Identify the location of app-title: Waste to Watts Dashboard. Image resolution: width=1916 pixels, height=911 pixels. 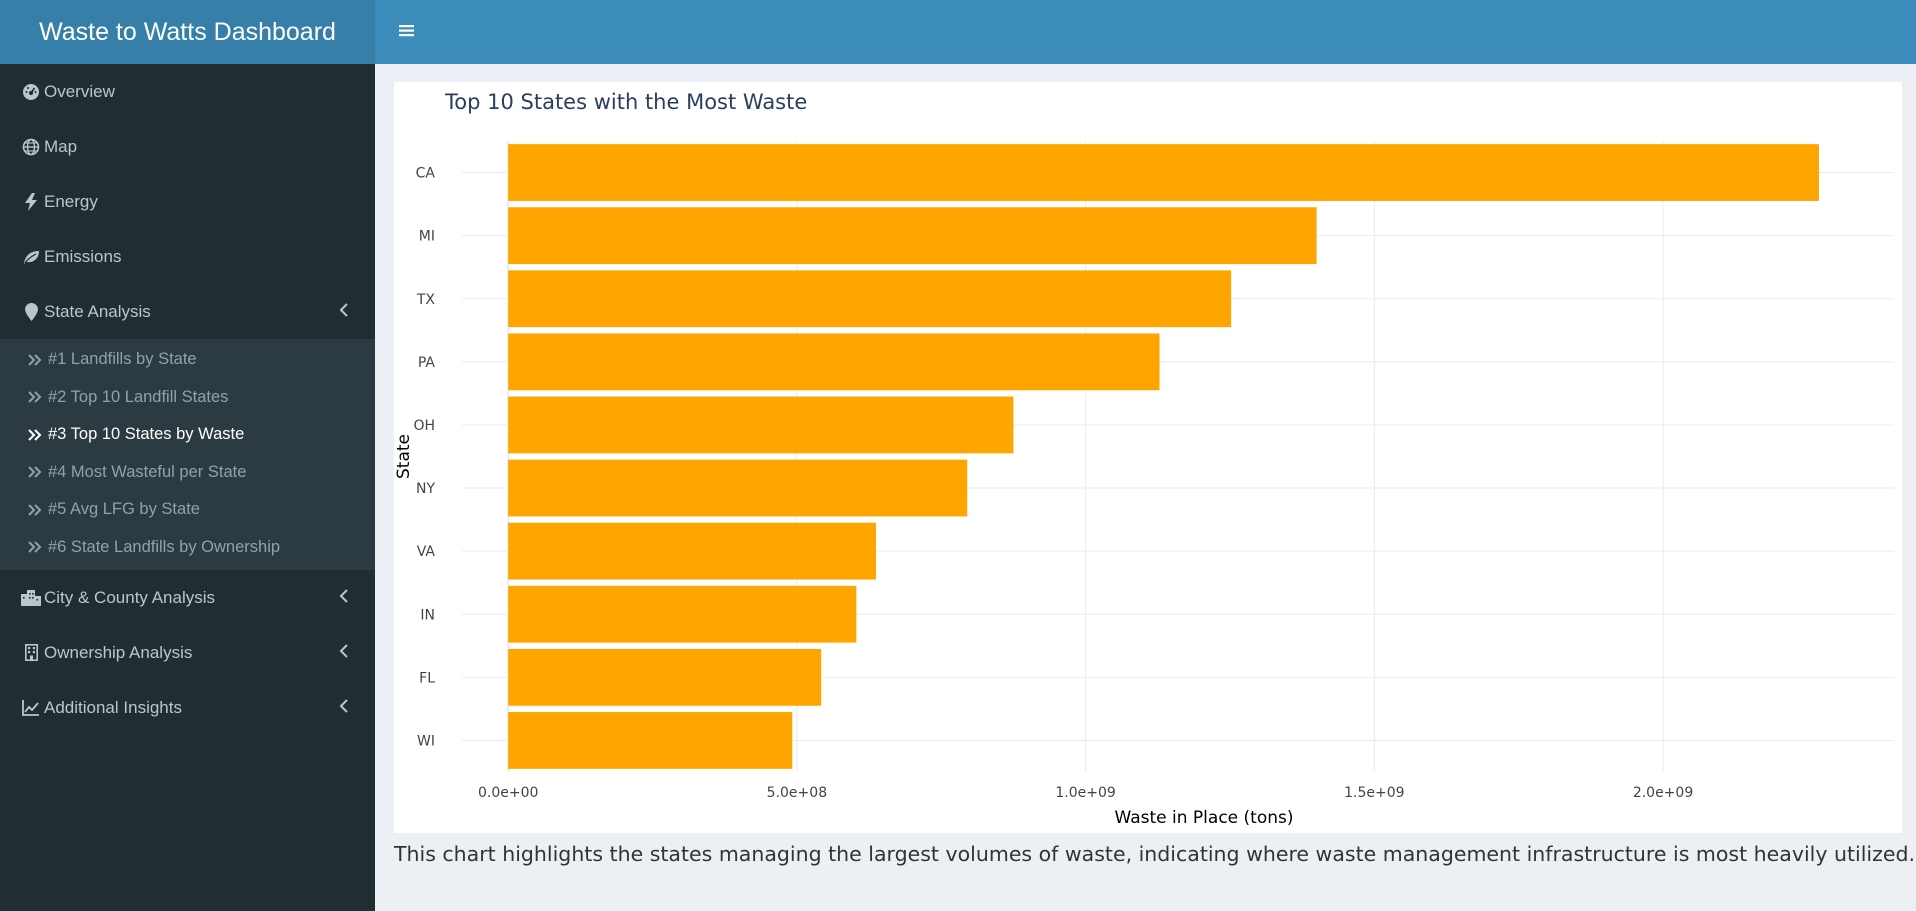
(187, 32).